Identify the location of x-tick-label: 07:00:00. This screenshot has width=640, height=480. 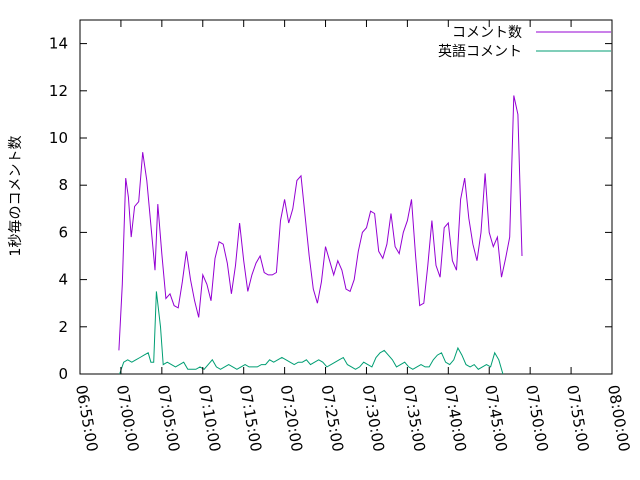
(127, 418).